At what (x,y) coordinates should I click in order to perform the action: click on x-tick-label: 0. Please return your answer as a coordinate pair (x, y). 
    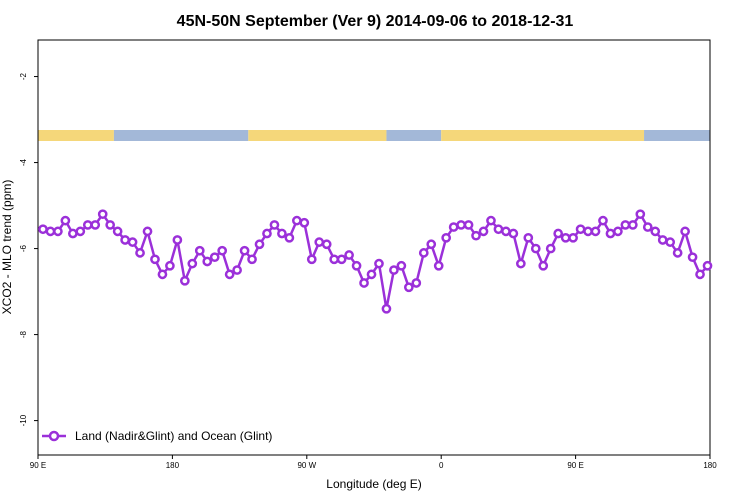
    Looking at the image, I should click on (441, 465).